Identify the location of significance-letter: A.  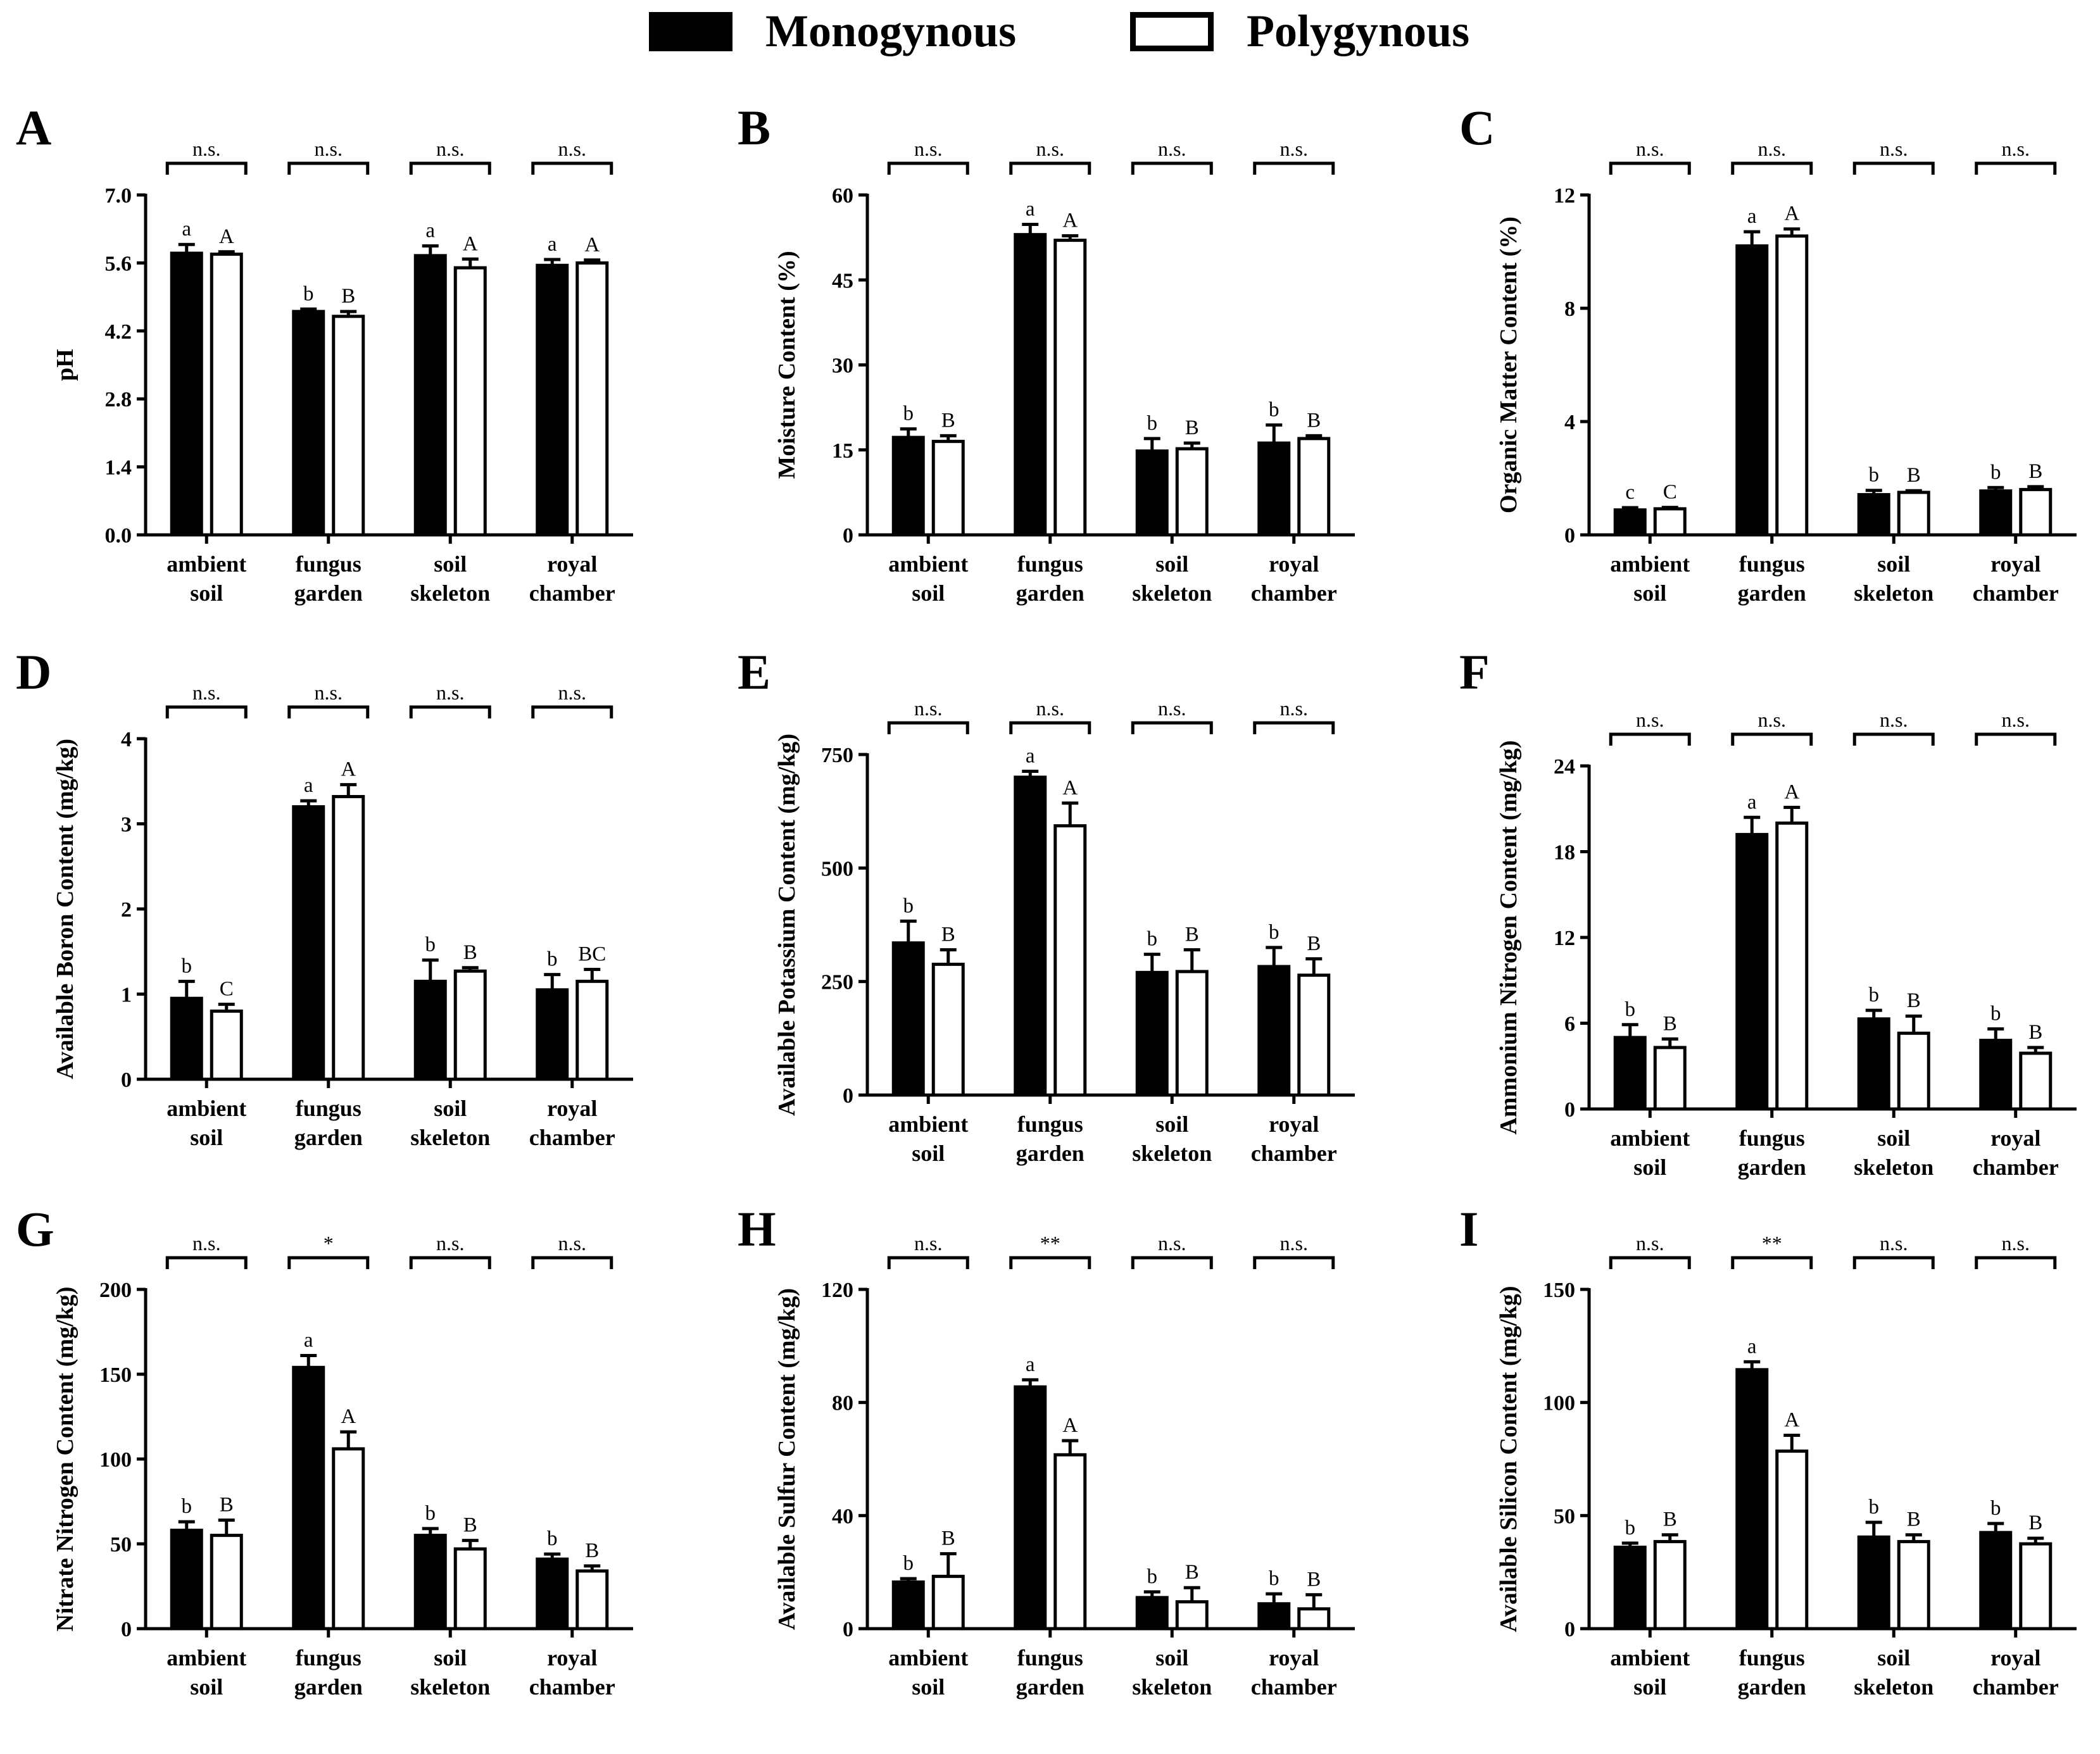
(226, 236).